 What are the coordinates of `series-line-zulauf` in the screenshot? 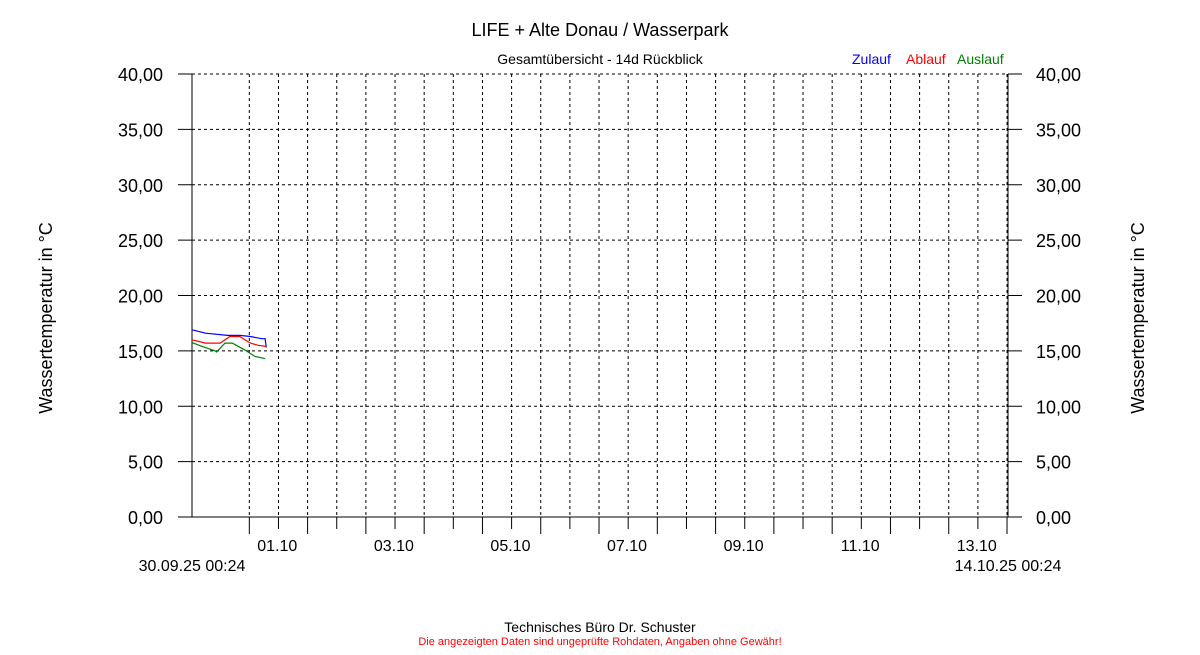 It's located at (229, 338).